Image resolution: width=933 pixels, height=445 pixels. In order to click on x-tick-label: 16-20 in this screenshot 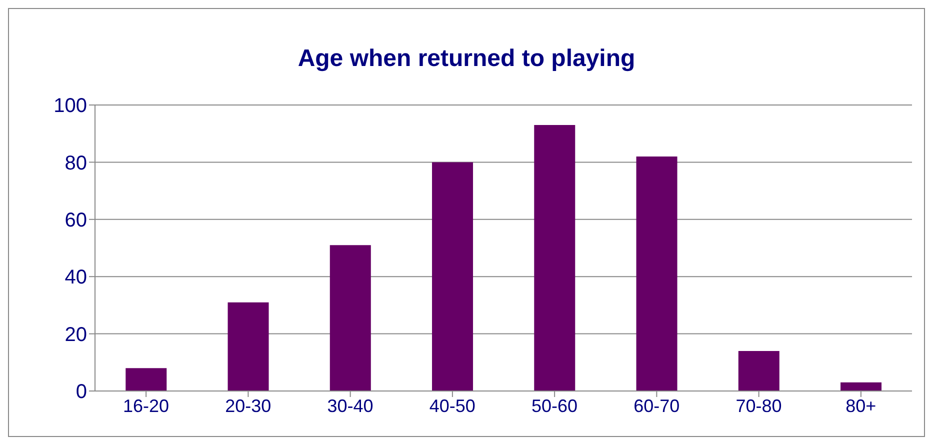, I will do `click(146, 406)`.